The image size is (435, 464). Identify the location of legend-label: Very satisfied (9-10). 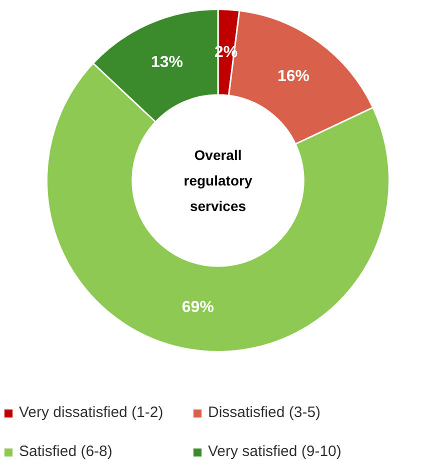
(275, 451).